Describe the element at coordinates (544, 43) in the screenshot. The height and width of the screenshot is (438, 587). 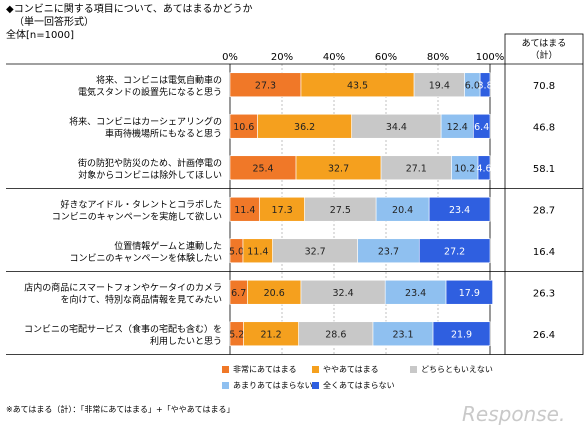
I see `side-table-header-line: あてはまる` at that location.